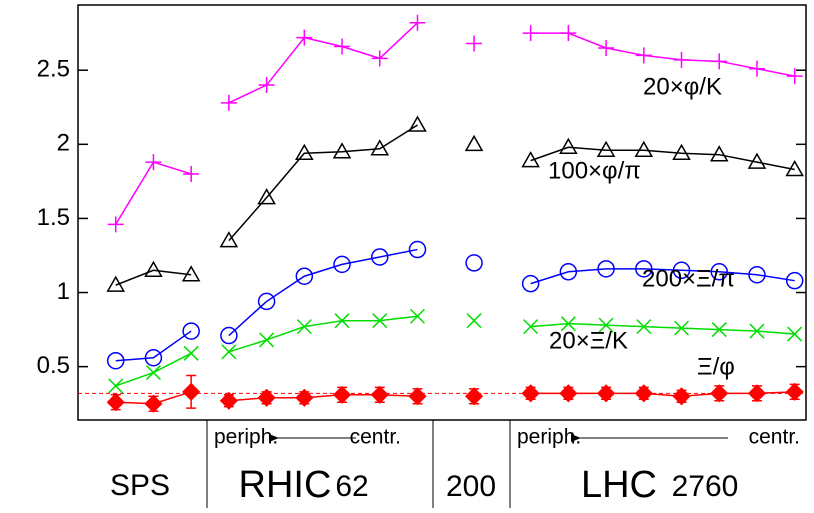 The height and width of the screenshot is (513, 814). I want to click on annotation: 200, so click(471, 486).